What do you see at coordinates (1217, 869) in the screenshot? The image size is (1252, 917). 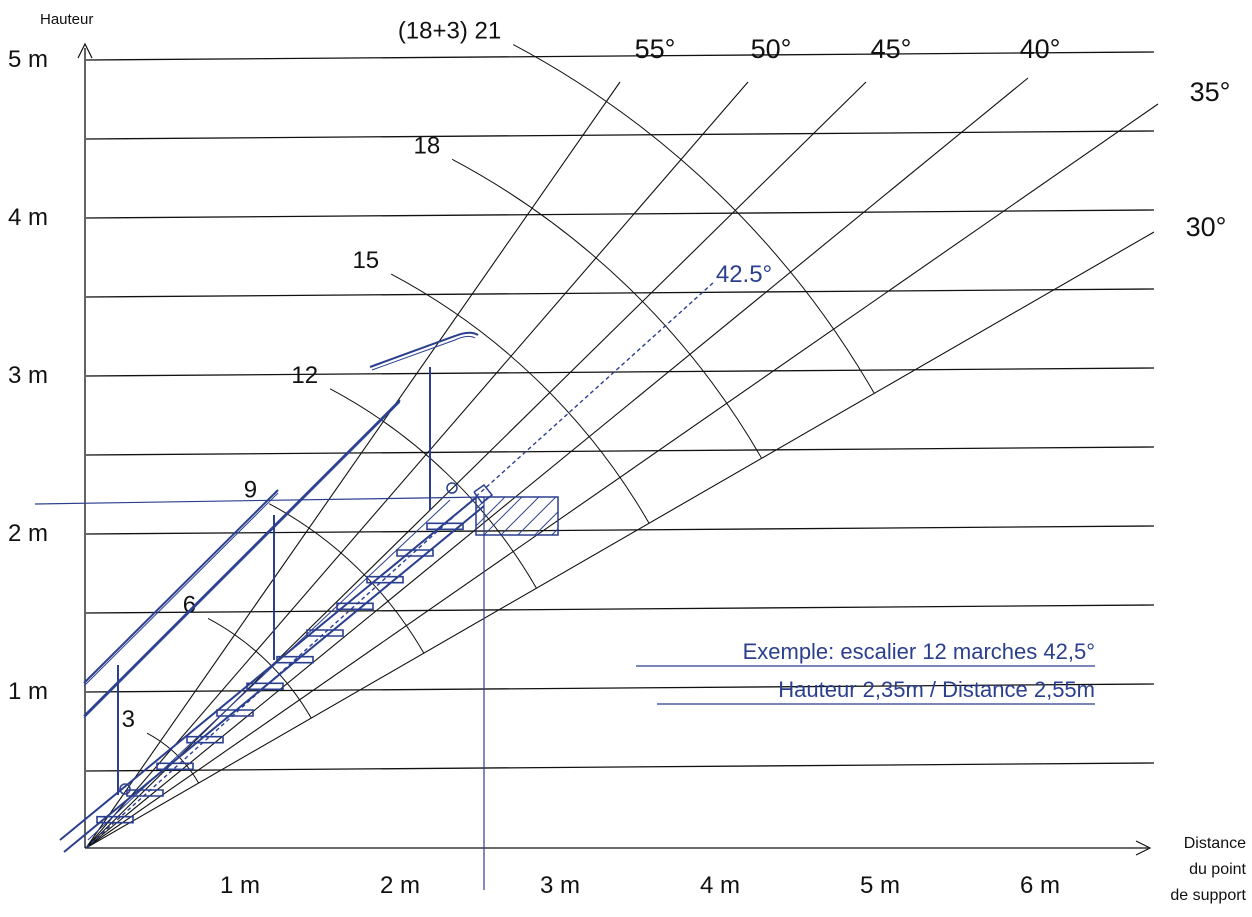 I see `x-axis-title-line2: du point` at bounding box center [1217, 869].